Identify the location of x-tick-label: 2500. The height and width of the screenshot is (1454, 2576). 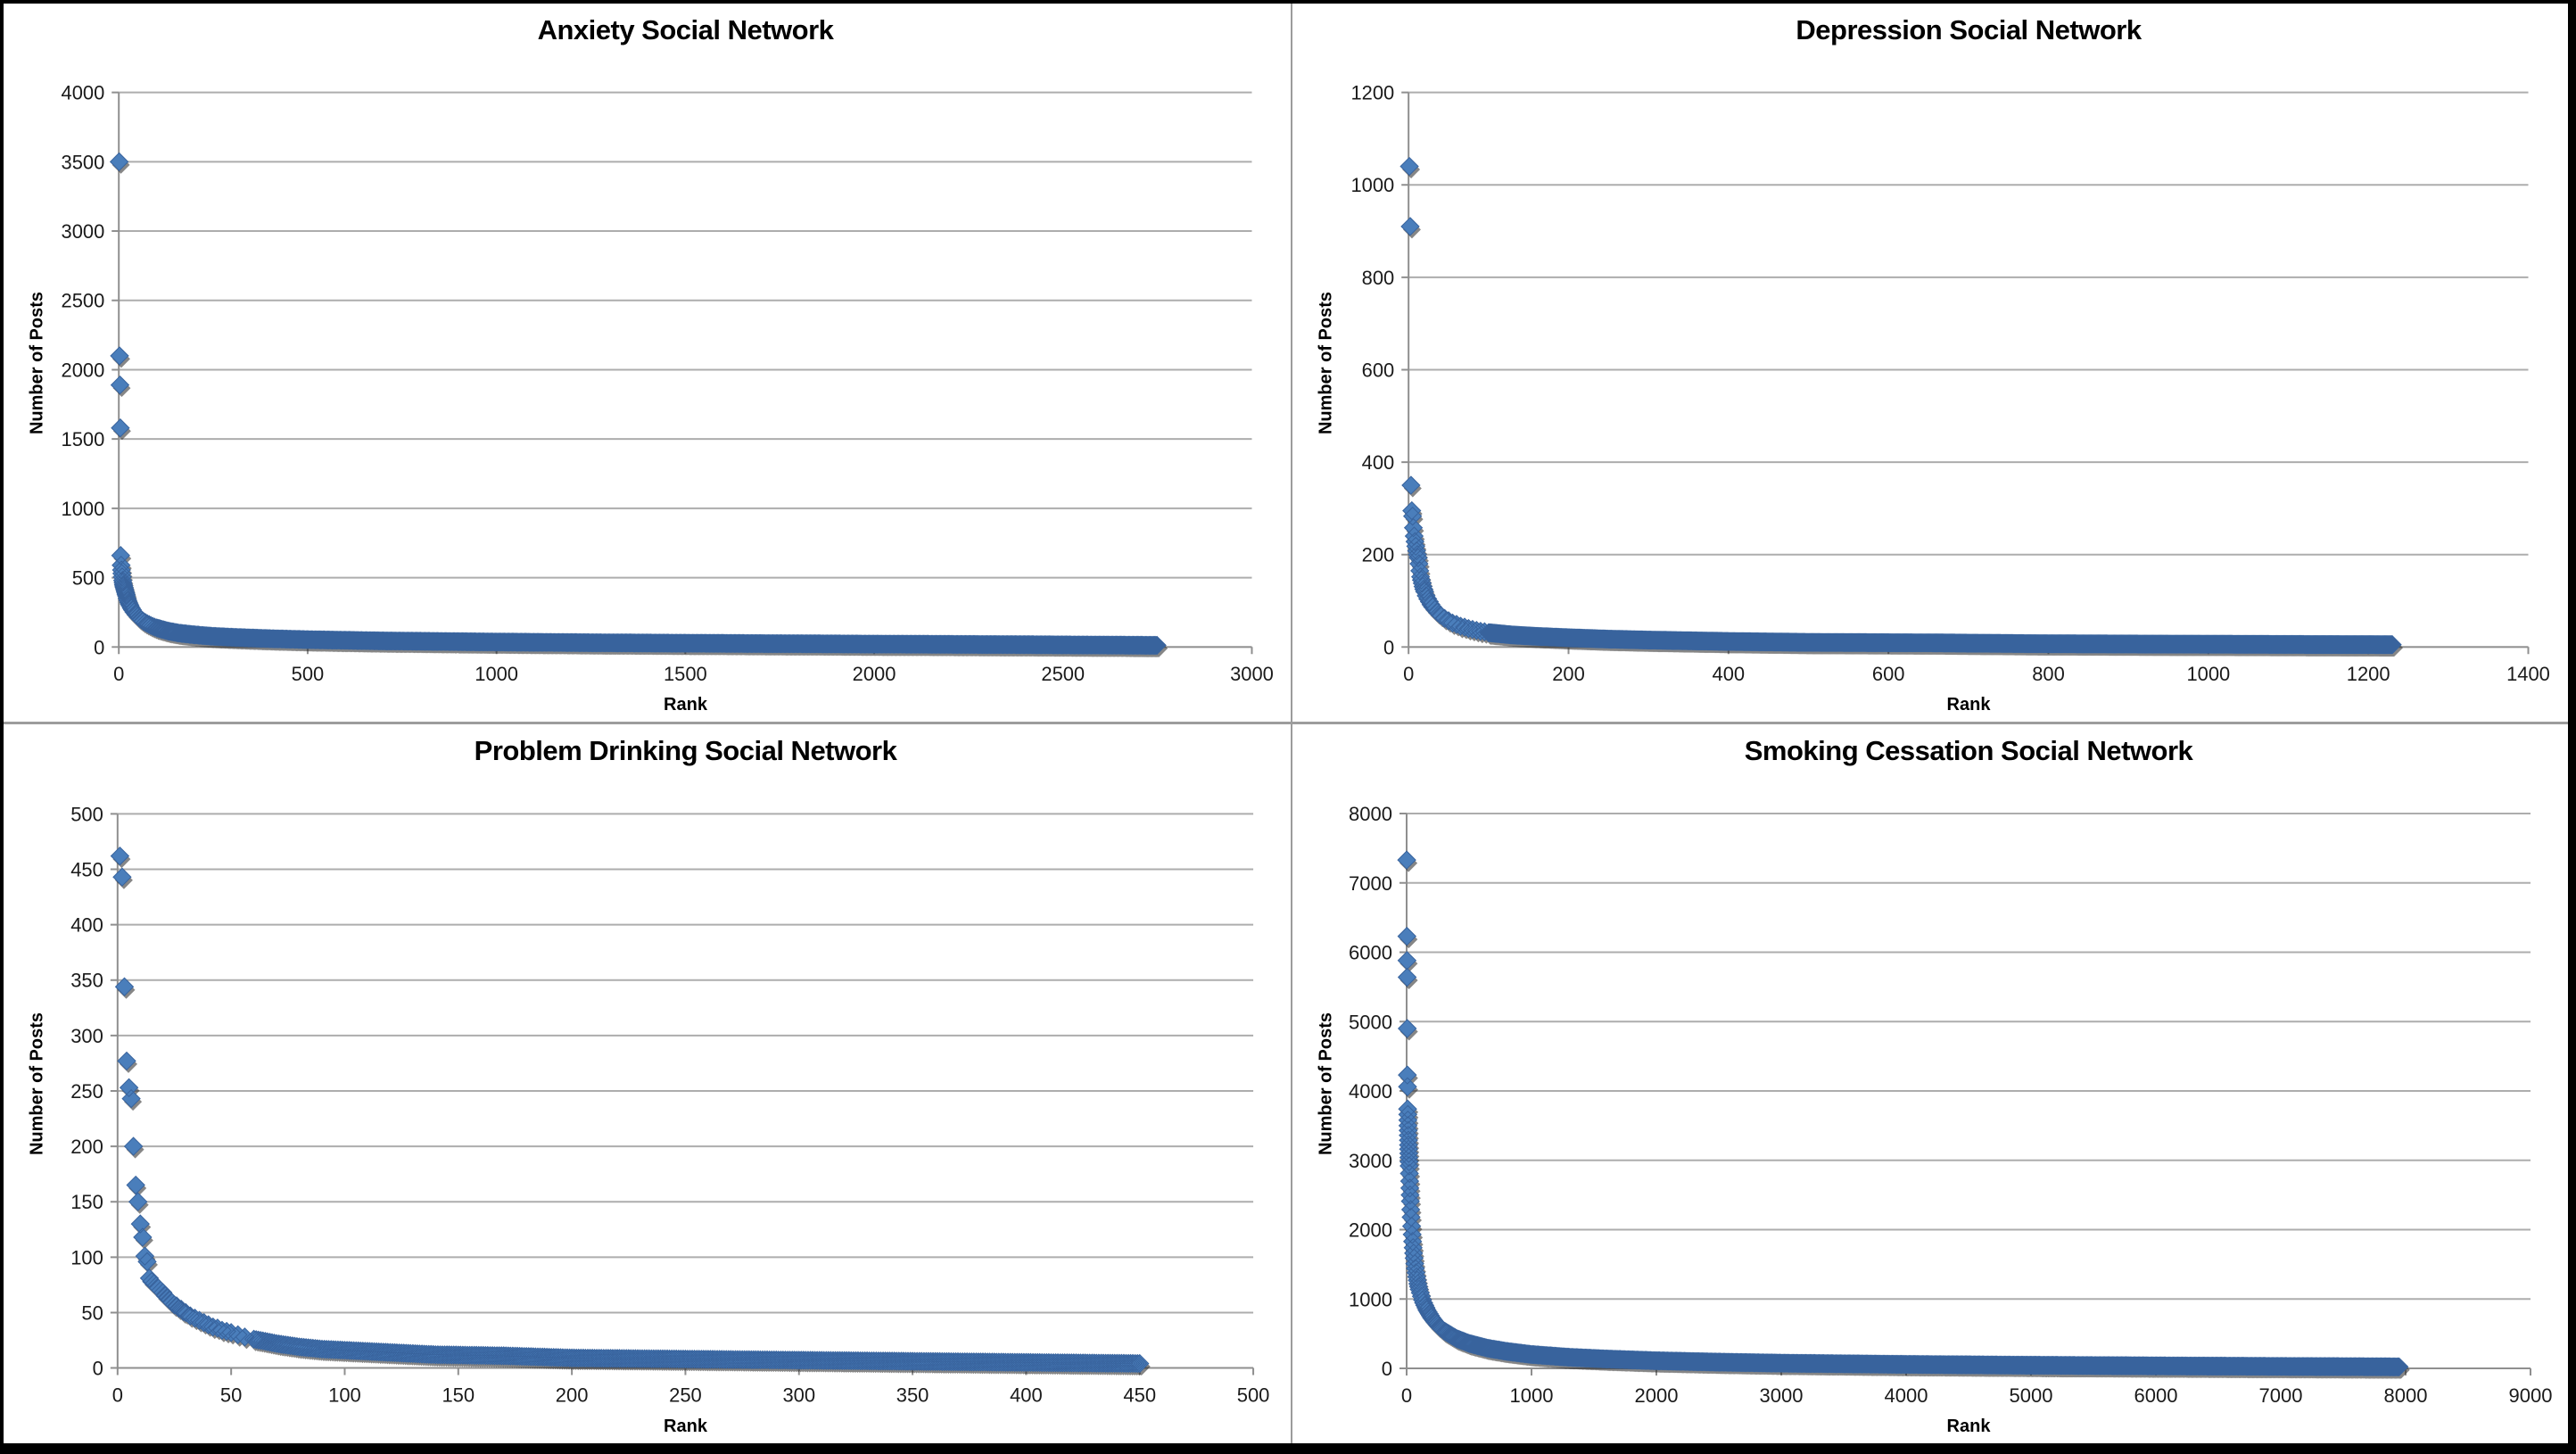
(1063, 674).